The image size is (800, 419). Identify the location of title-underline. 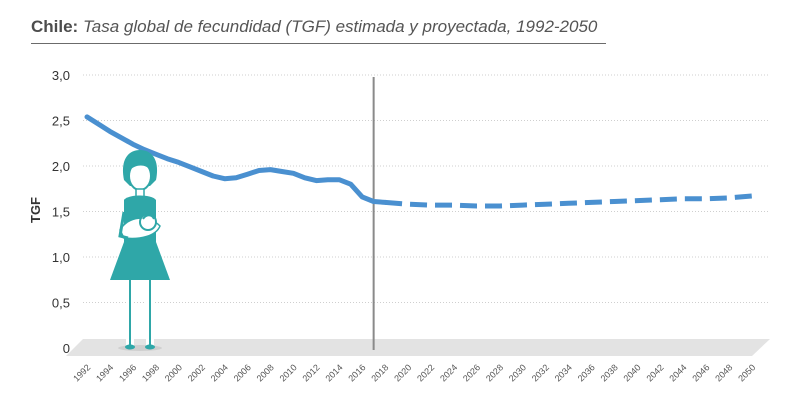
(318, 43).